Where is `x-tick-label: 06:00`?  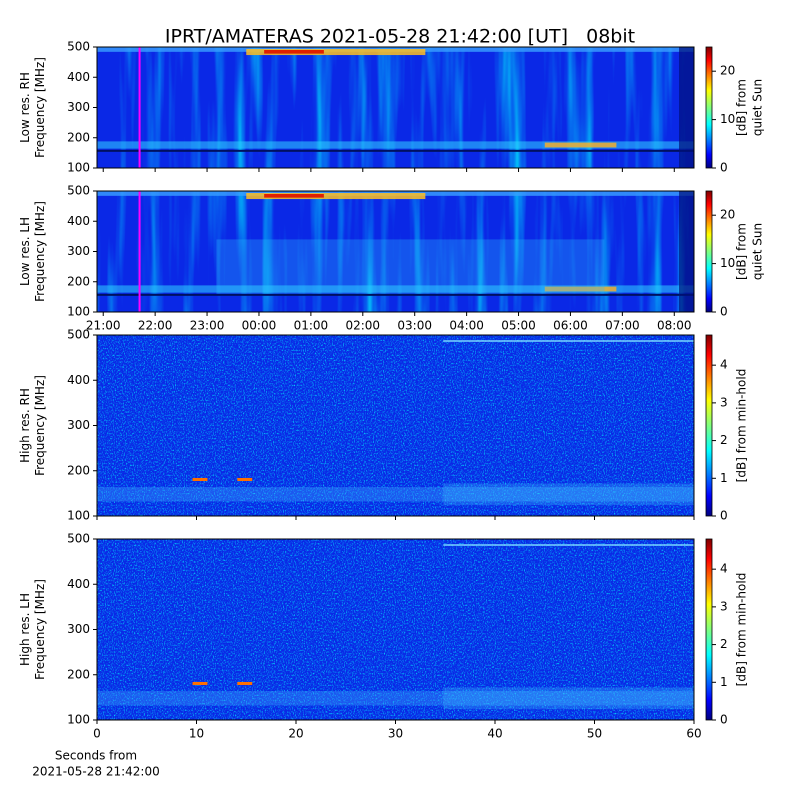 x-tick-label: 06:00 is located at coordinates (570, 326).